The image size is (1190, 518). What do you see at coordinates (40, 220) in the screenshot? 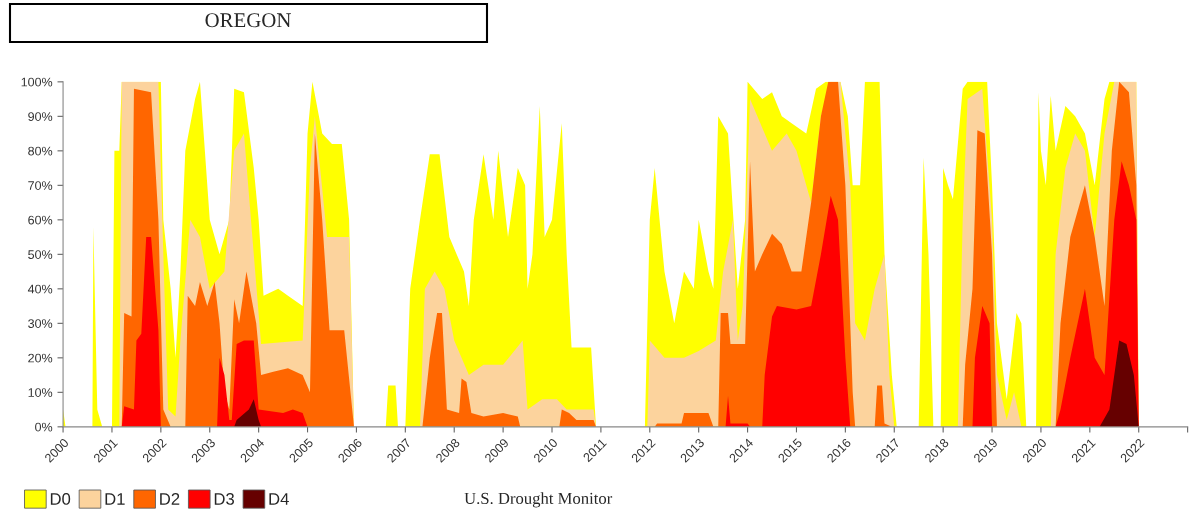
I see `y-tick-label: 60%` at bounding box center [40, 220].